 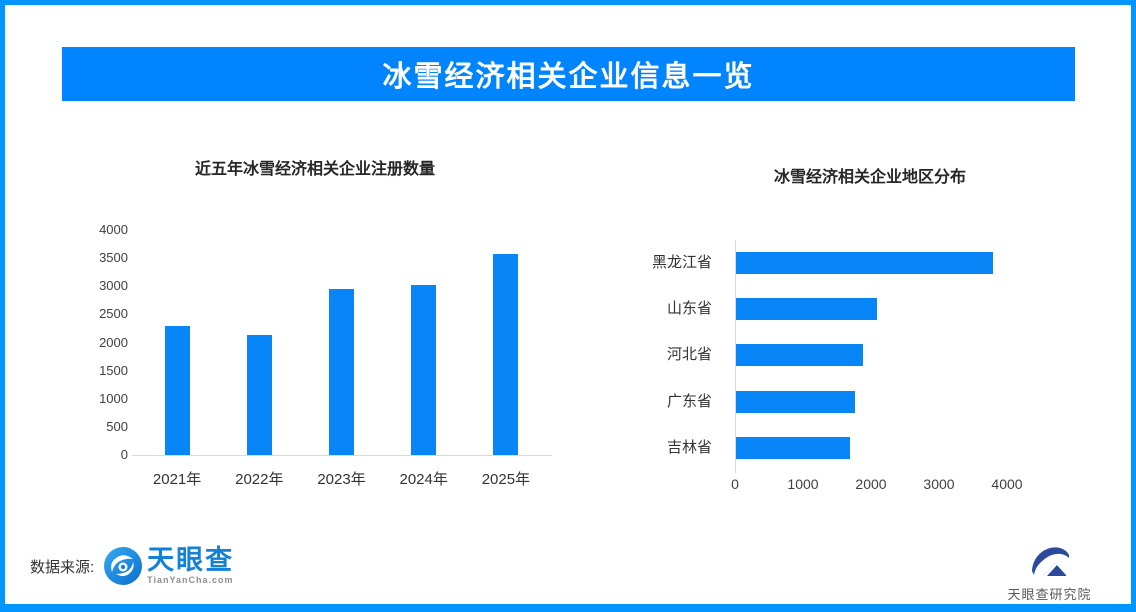 What do you see at coordinates (259, 479) in the screenshot?
I see `x-category-label: 2022年` at bounding box center [259, 479].